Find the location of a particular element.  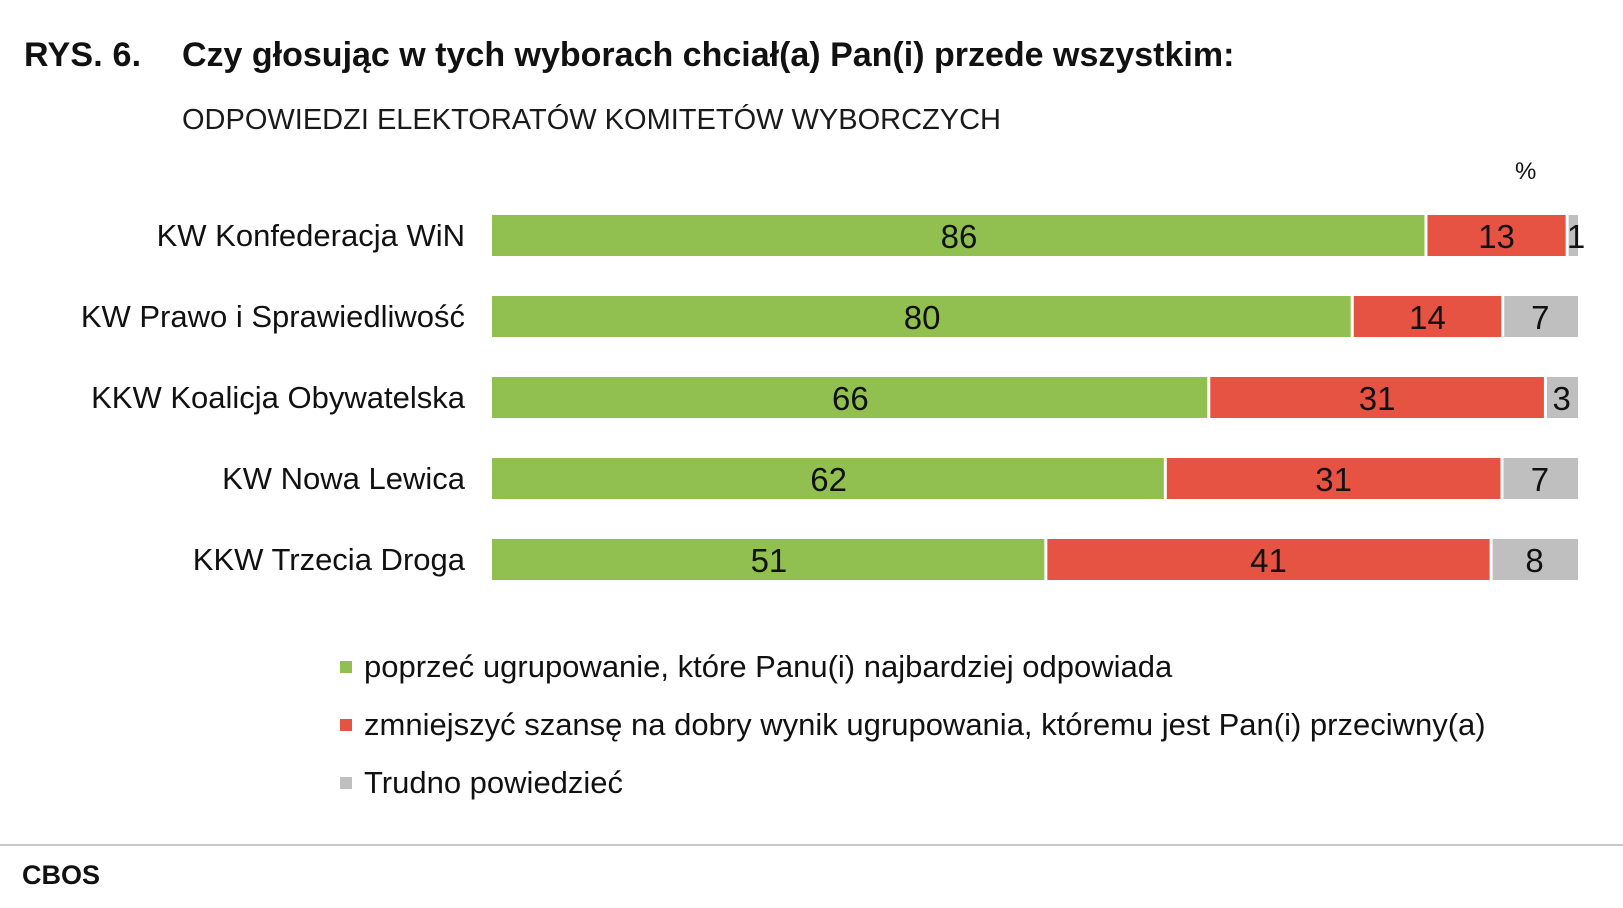

legend-swatch-hard-to-say is located at coordinates (346, 783).